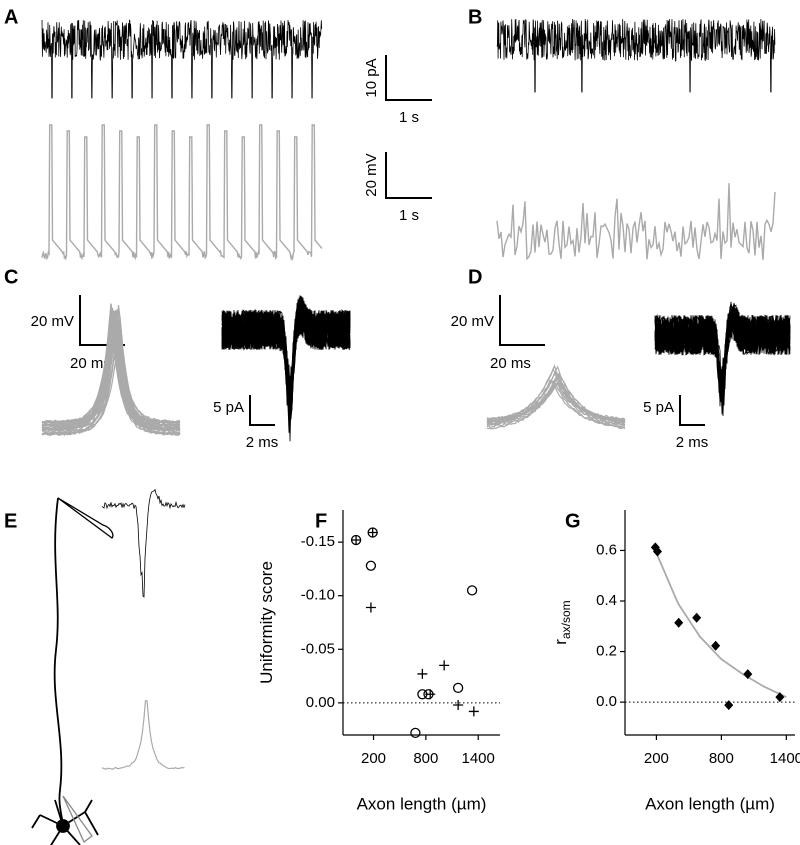 The height and width of the screenshot is (845, 800). Describe the element at coordinates (318, 595) in the screenshot. I see `y-tick-label: -0.10` at that location.